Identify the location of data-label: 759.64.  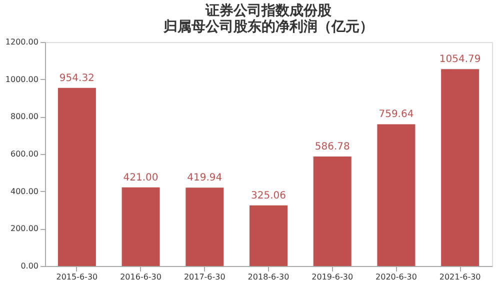
(396, 114).